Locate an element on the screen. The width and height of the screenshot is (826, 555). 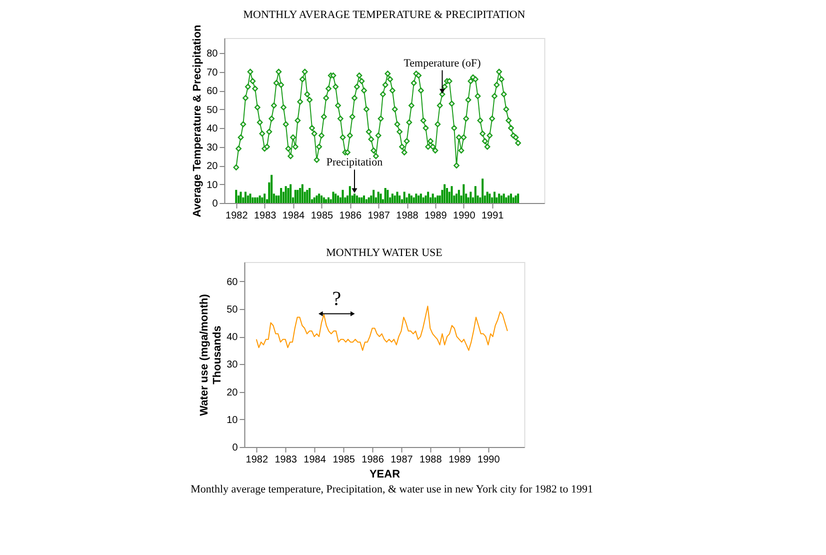
y-tick-label: 70 is located at coordinates (212, 72).